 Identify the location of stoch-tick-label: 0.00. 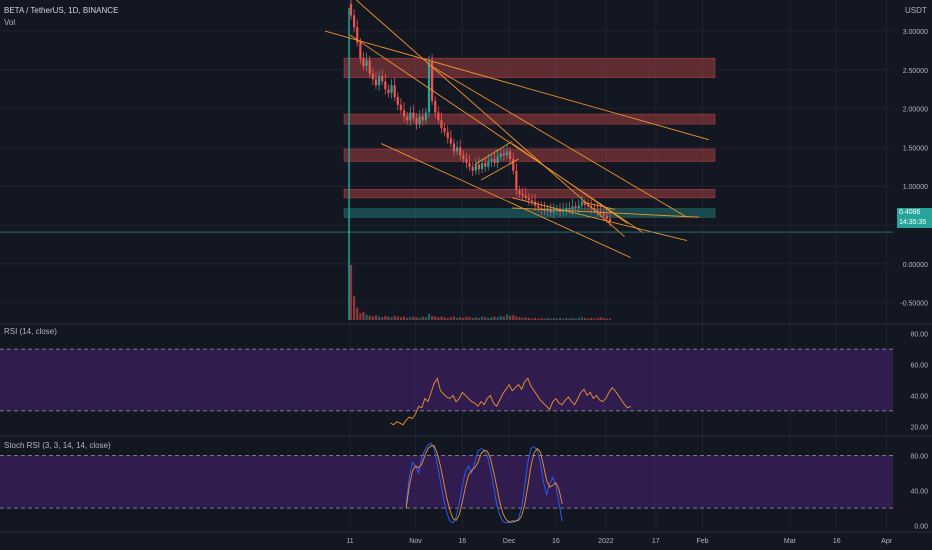
(921, 527).